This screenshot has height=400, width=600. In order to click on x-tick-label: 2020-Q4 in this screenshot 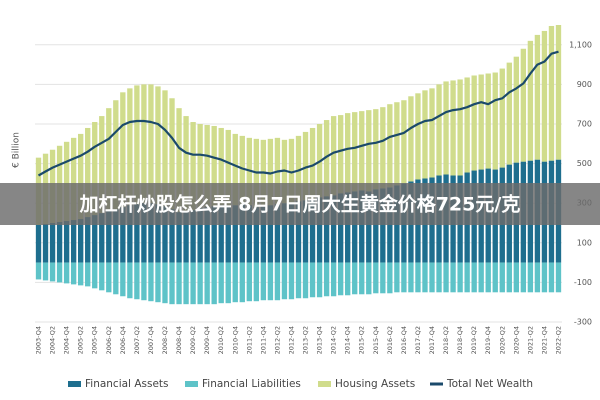, I will do `click(516, 340)`.